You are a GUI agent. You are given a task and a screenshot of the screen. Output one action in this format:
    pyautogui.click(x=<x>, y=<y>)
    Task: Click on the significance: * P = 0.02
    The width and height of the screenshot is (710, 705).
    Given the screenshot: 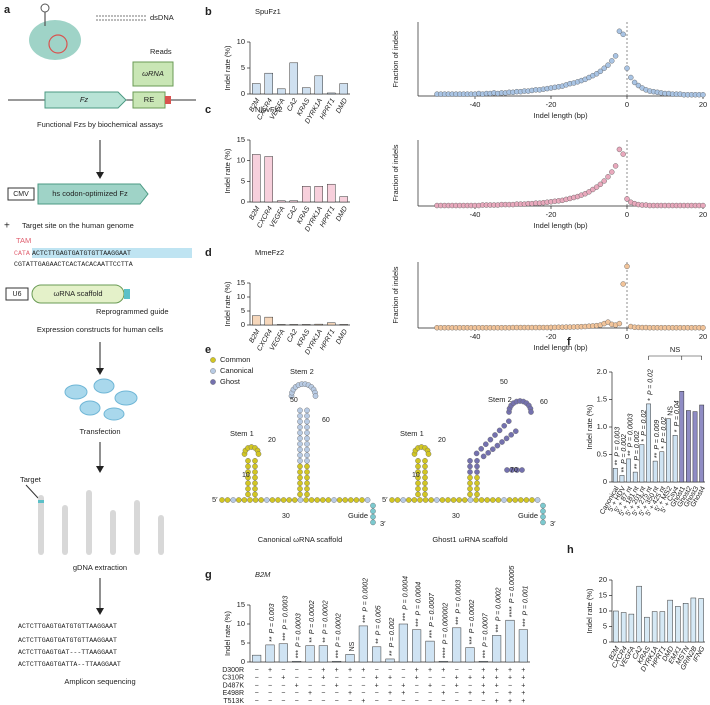 What is the action you would take?
    pyautogui.click(x=664, y=433)
    